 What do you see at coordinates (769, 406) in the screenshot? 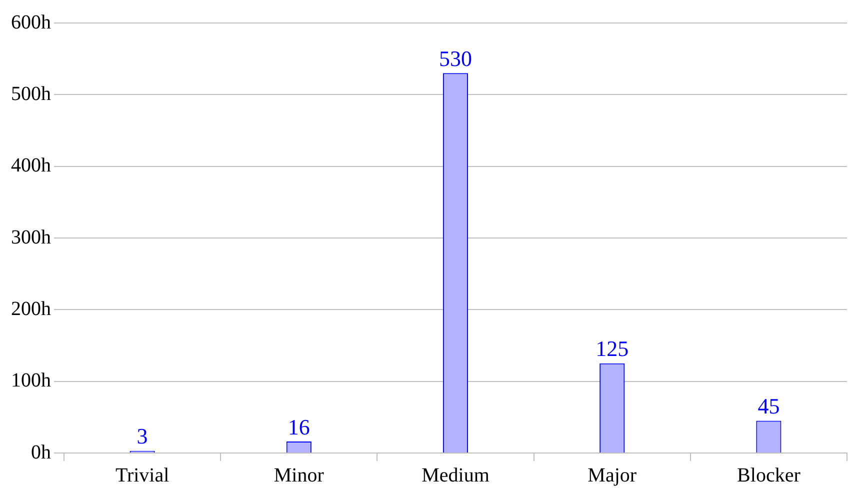
I see `data-label: 45` at bounding box center [769, 406].